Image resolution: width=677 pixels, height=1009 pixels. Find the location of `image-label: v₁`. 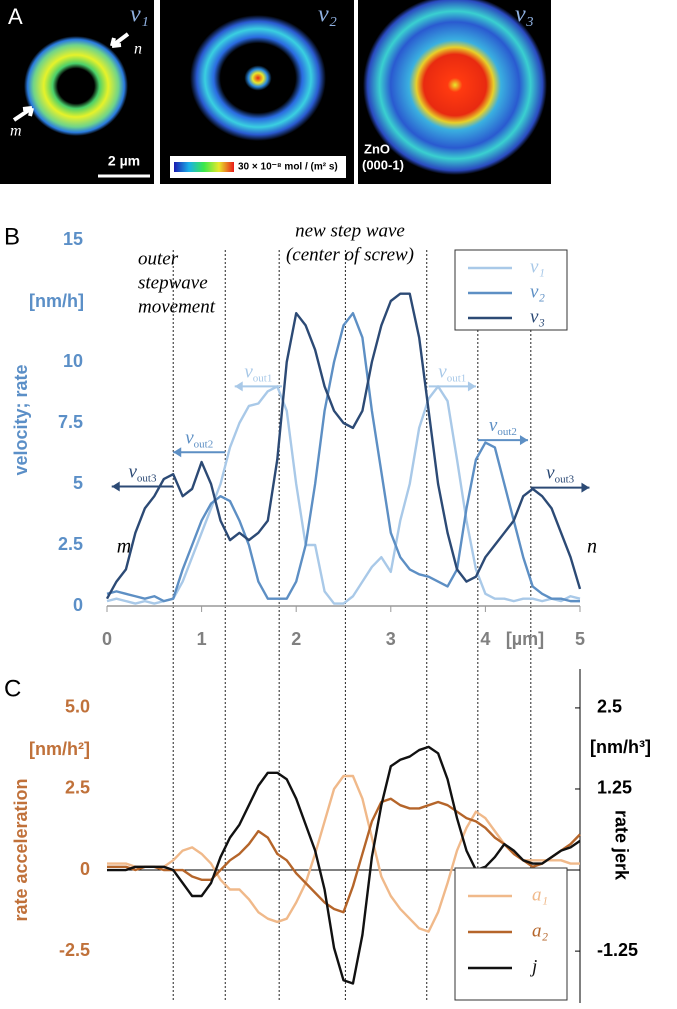

image-label: v₁ is located at coordinates (139, 15).